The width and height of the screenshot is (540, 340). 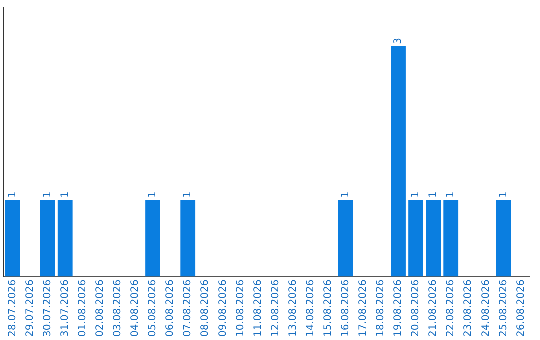 What do you see at coordinates (293, 309) in the screenshot?
I see `x-tick-label: 13.08.2026` at bounding box center [293, 309].